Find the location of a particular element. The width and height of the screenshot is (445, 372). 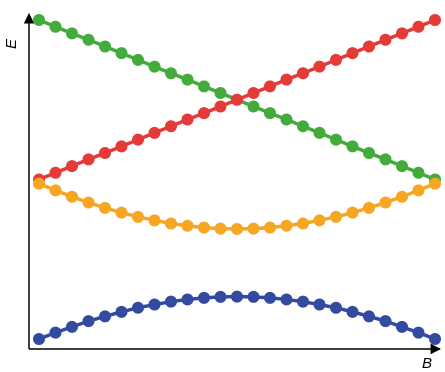

y-axis-label: E is located at coordinates (11, 43).